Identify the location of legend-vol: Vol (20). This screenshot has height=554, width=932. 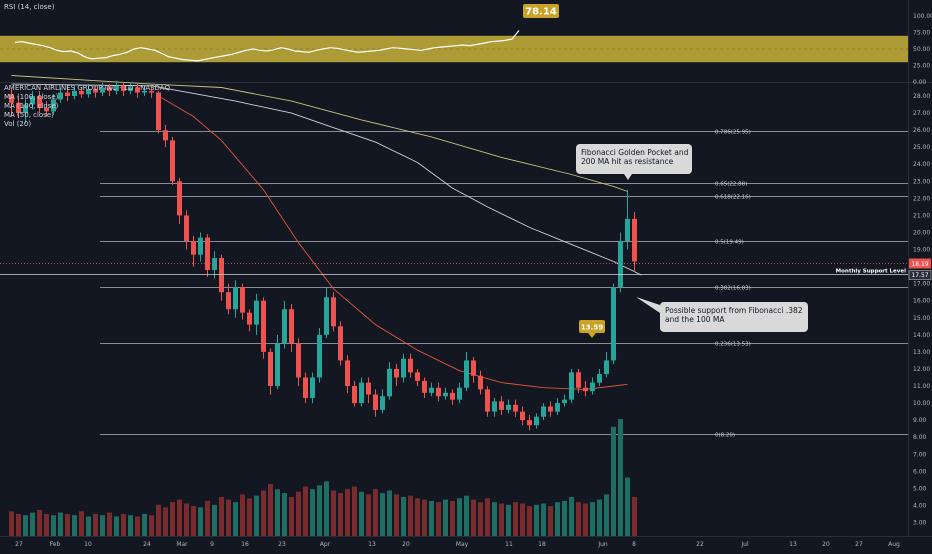
(18, 124).